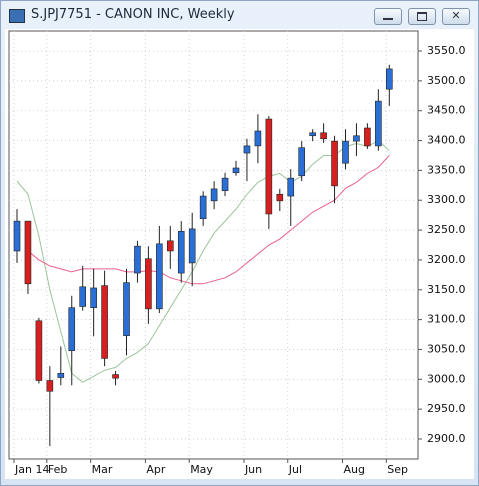  What do you see at coordinates (446, 50) in the screenshot?
I see `y-tick-label: 3550.0` at bounding box center [446, 50].